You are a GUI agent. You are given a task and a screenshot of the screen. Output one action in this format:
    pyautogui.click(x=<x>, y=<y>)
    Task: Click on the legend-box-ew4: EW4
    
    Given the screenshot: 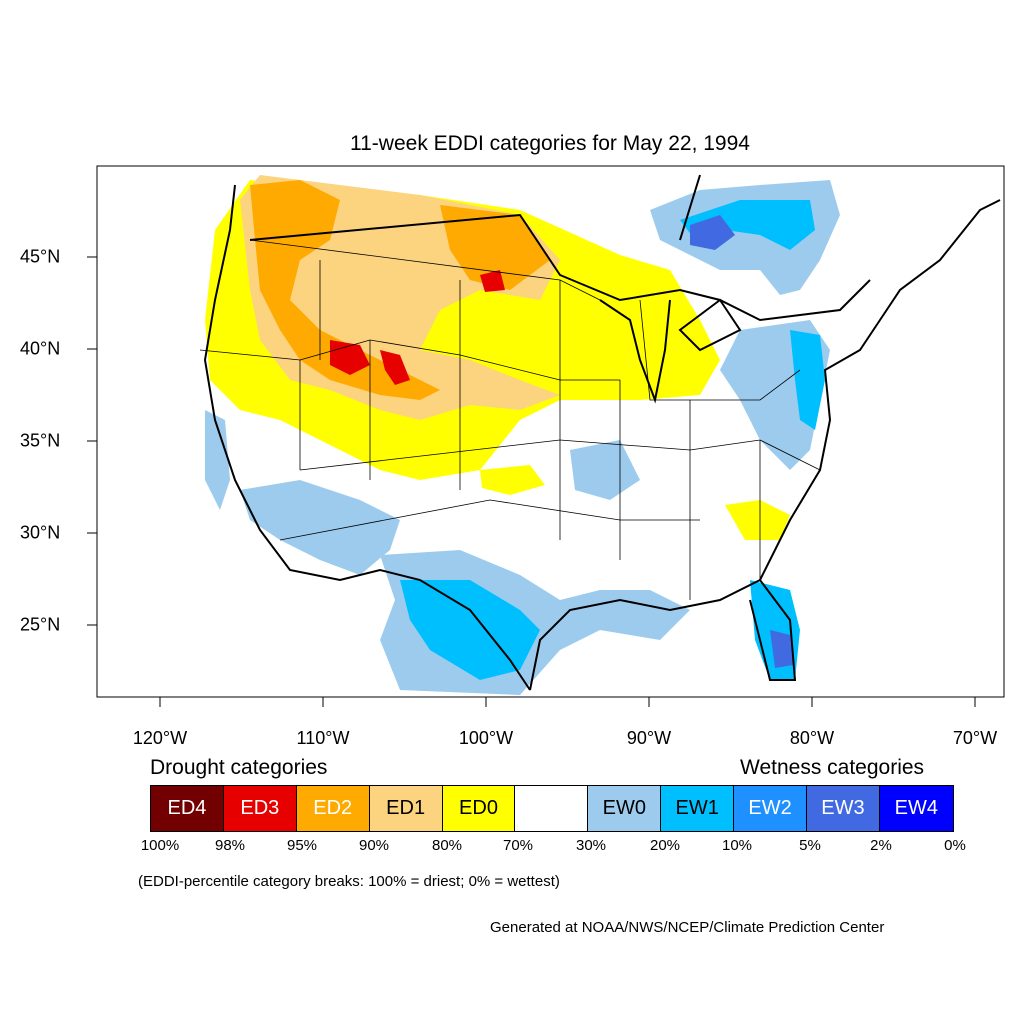 What is the action you would take?
    pyautogui.click(x=916, y=808)
    